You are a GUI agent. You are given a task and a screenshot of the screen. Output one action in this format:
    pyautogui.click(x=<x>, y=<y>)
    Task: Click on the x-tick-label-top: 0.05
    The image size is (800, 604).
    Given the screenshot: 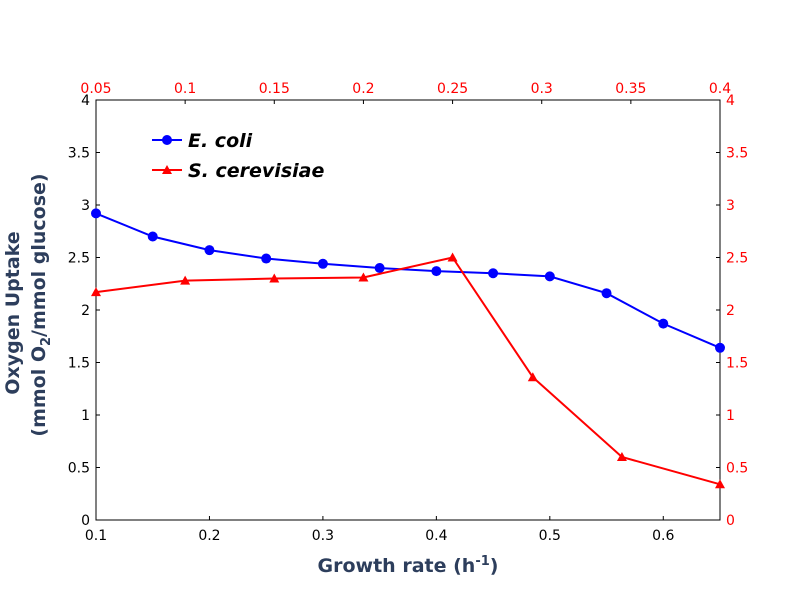 What is the action you would take?
    pyautogui.click(x=95, y=89)
    